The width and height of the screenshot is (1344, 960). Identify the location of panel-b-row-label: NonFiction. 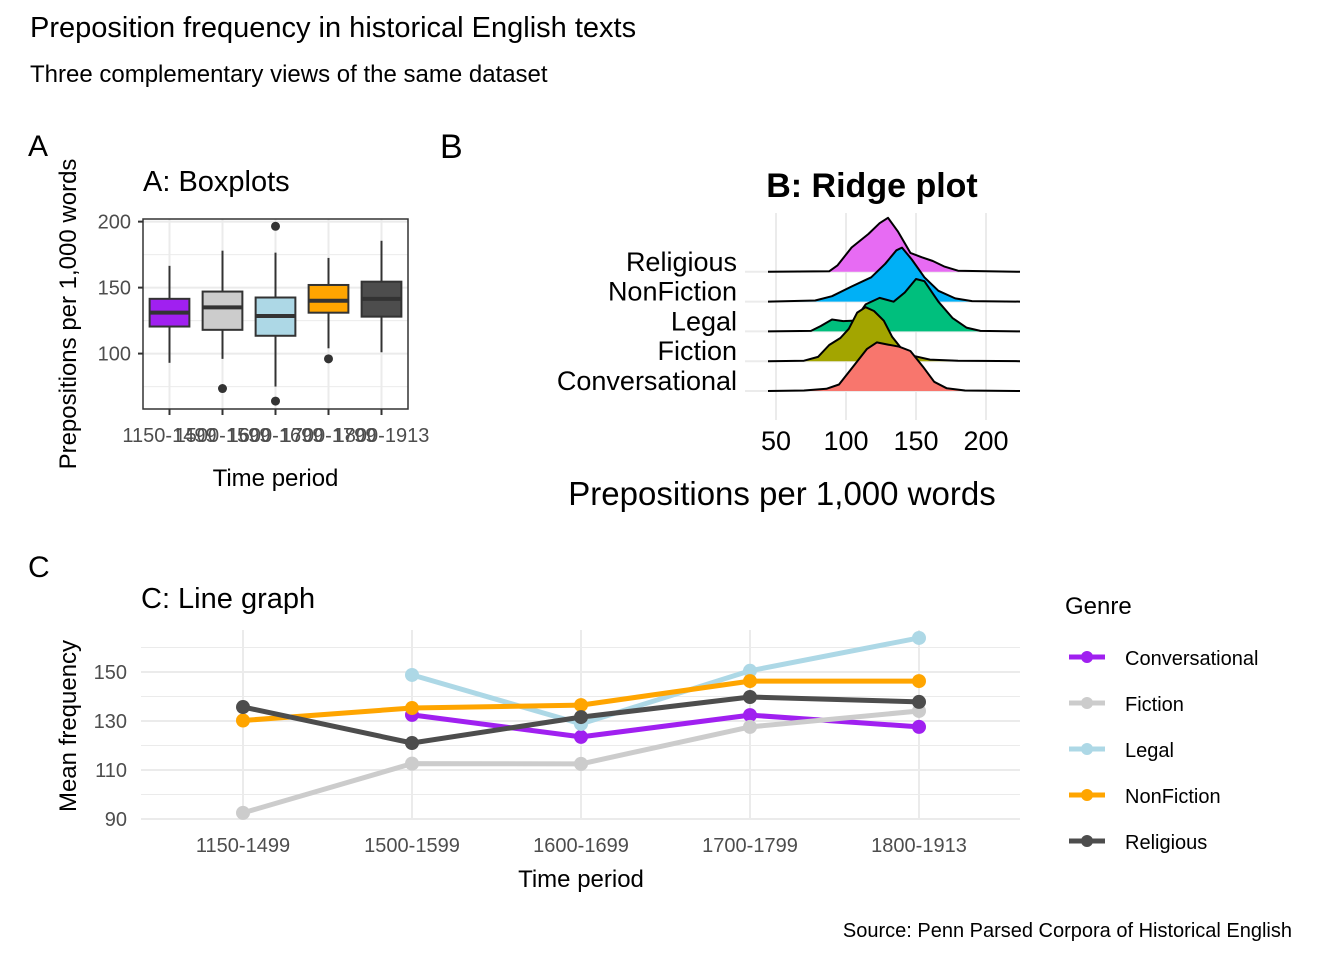
(672, 292).